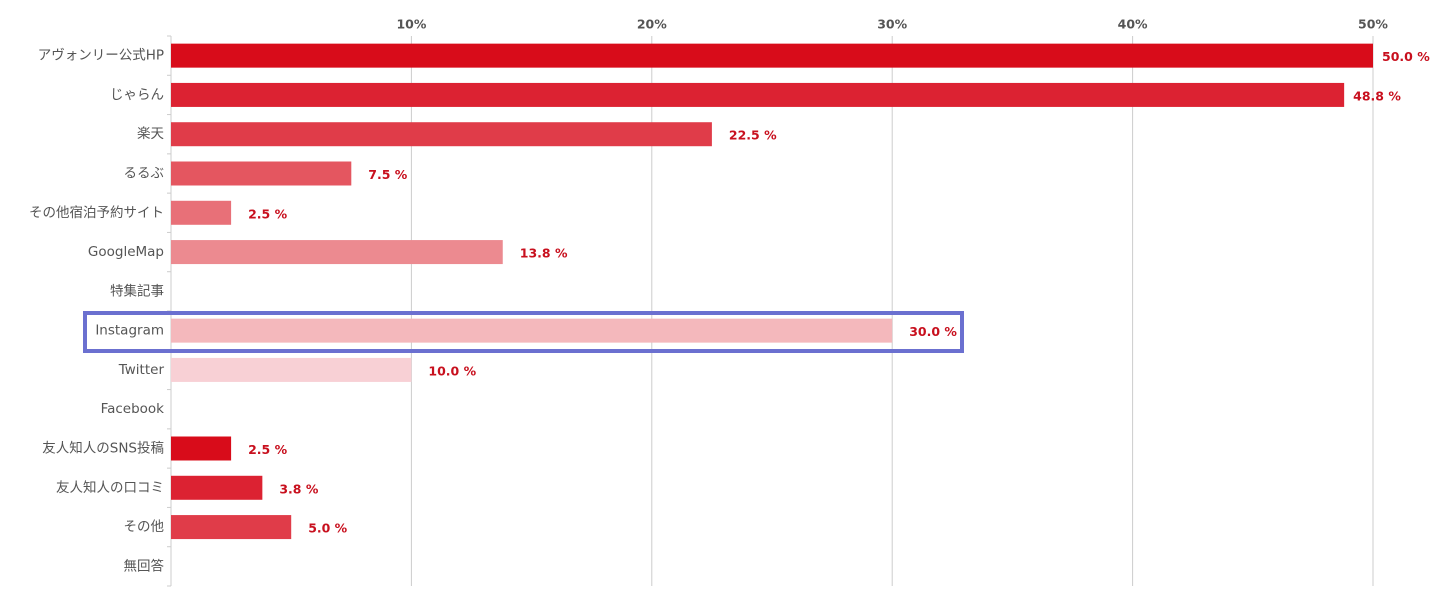  What do you see at coordinates (110, 487) in the screenshot?
I see `y-tick-label: 友人知人の口コミ` at bounding box center [110, 487].